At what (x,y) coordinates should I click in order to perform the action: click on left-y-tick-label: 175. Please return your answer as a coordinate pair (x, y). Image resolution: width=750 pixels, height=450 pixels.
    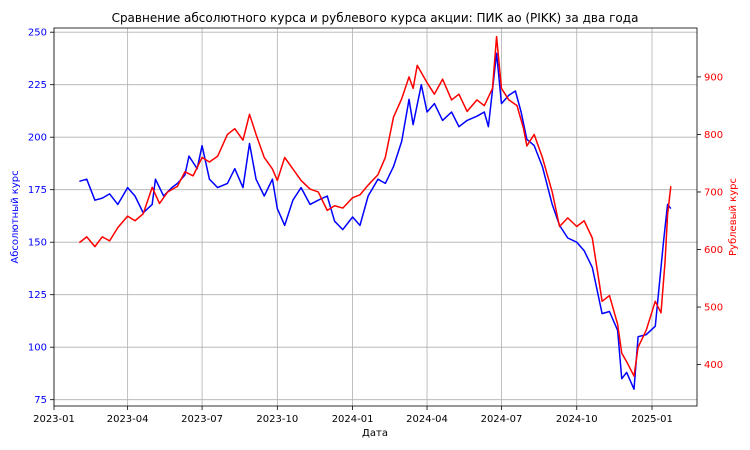
    Looking at the image, I should click on (37, 190).